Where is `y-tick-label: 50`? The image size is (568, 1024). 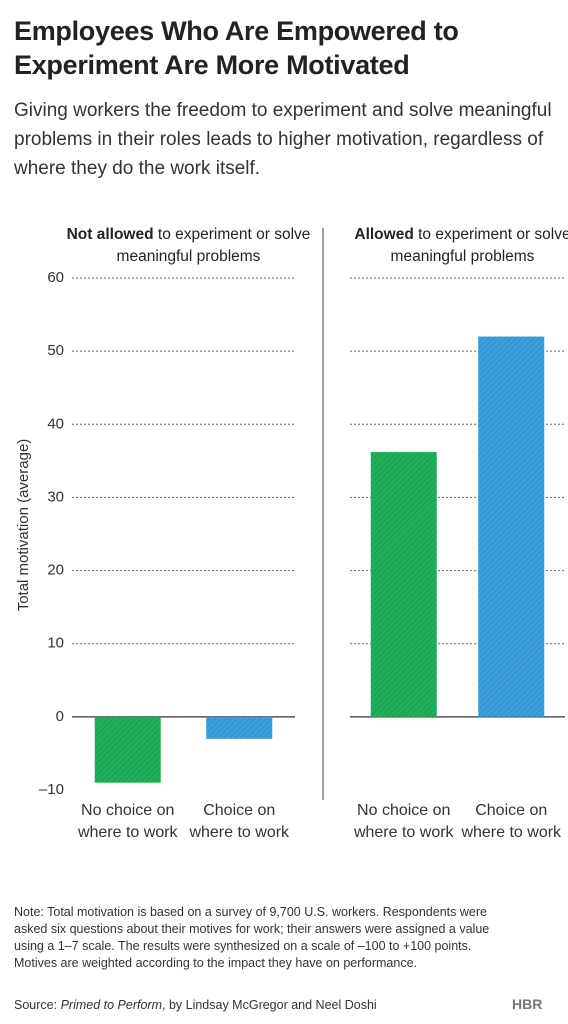
y-tick-label: 50 is located at coordinates (55, 350).